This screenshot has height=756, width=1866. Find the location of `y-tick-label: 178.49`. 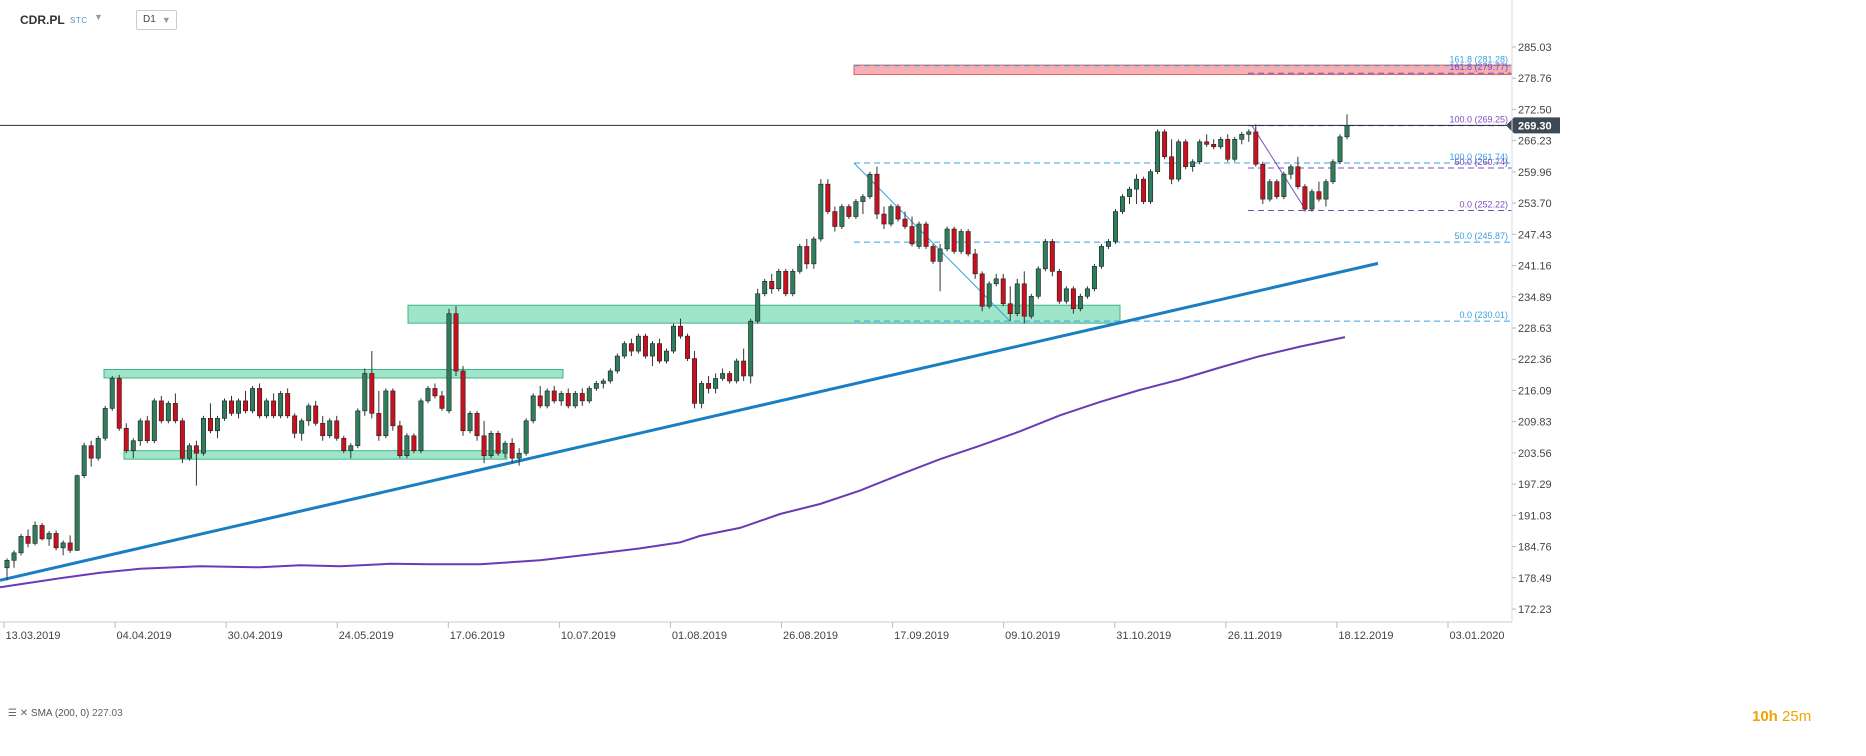

y-tick-label: 178.49 is located at coordinates (1535, 579).